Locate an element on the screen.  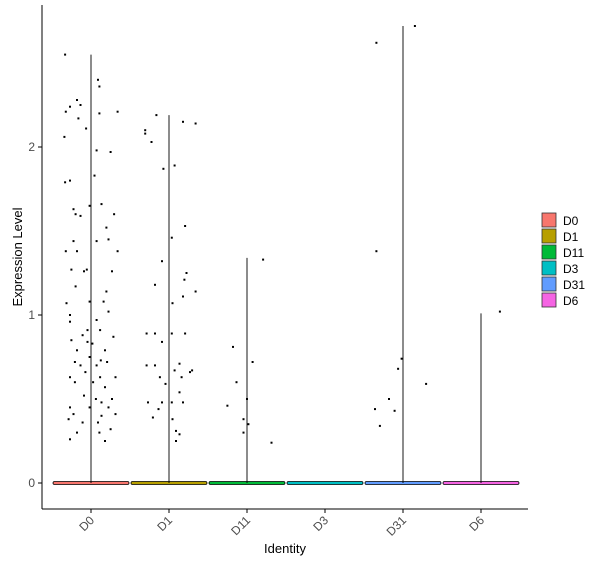
legend-item-D6: D6 is located at coordinates (560, 300).